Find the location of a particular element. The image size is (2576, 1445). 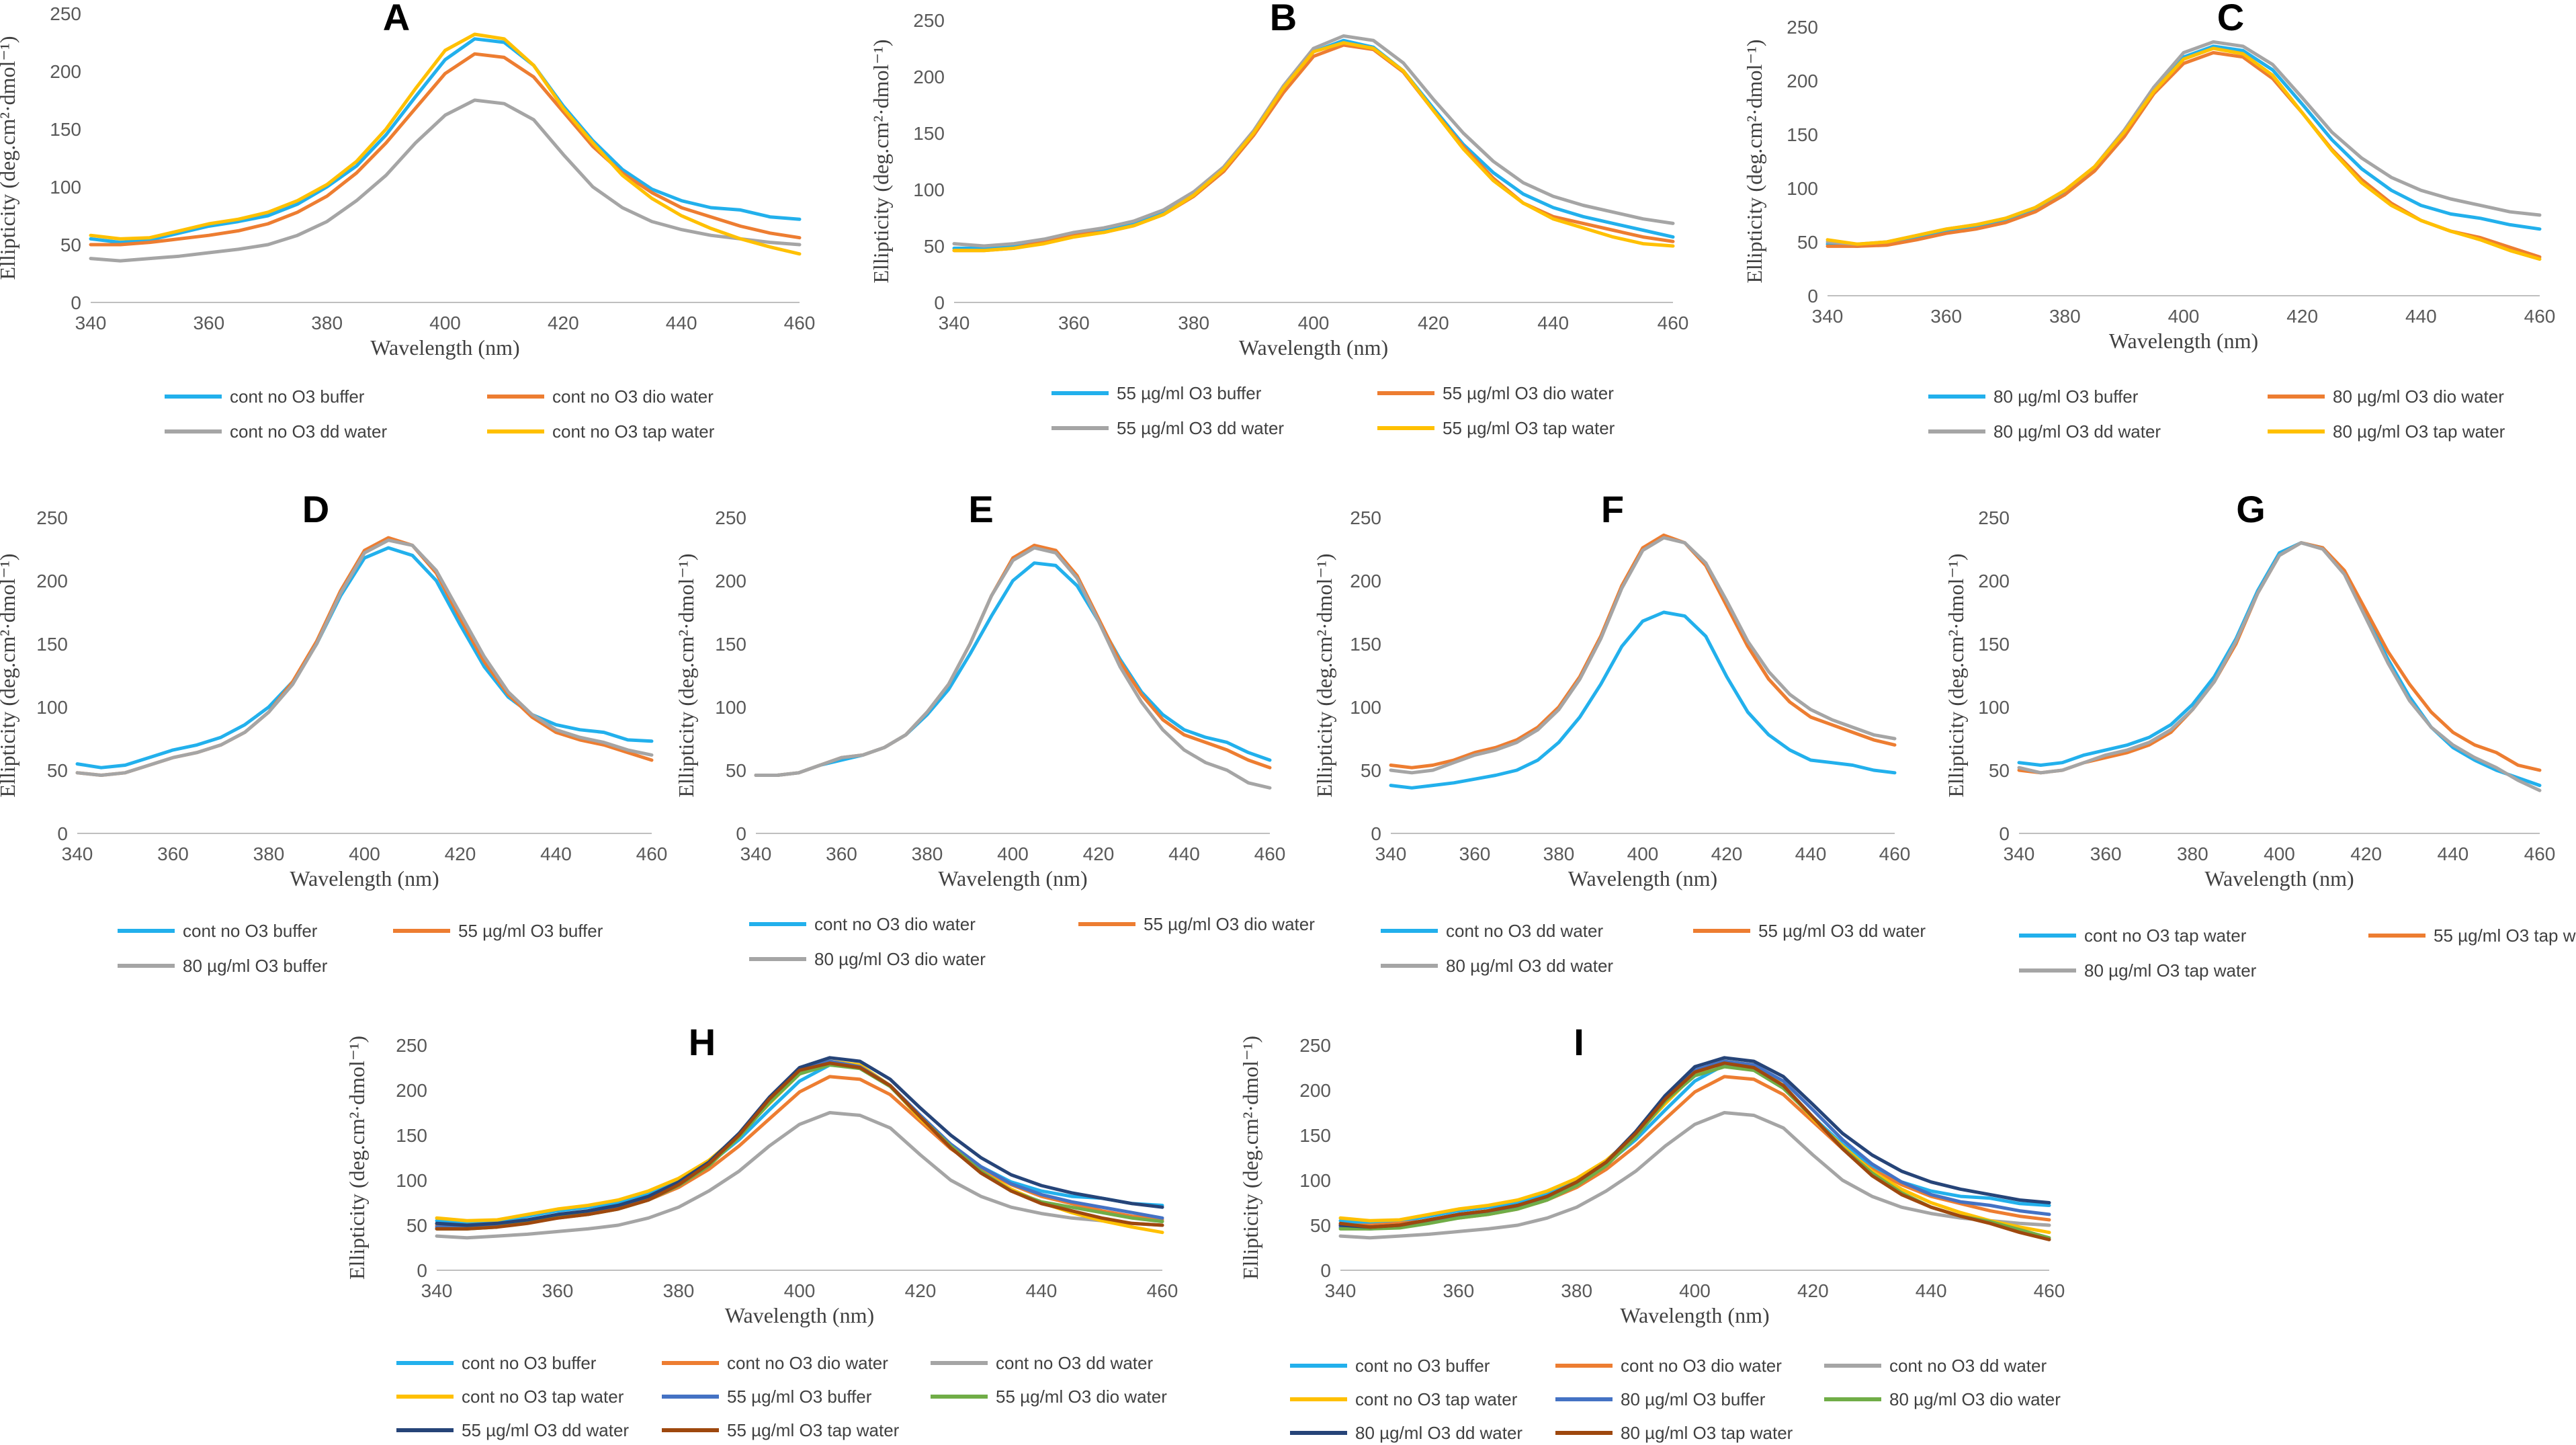

y-tick-label: 0 is located at coordinates (422, 1270).